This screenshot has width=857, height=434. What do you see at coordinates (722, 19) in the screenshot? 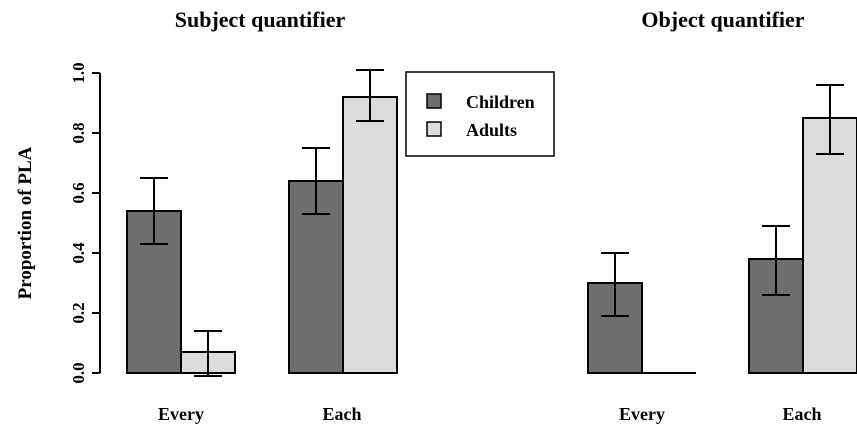
I see `panel-title-object: Object quantifier` at bounding box center [722, 19].